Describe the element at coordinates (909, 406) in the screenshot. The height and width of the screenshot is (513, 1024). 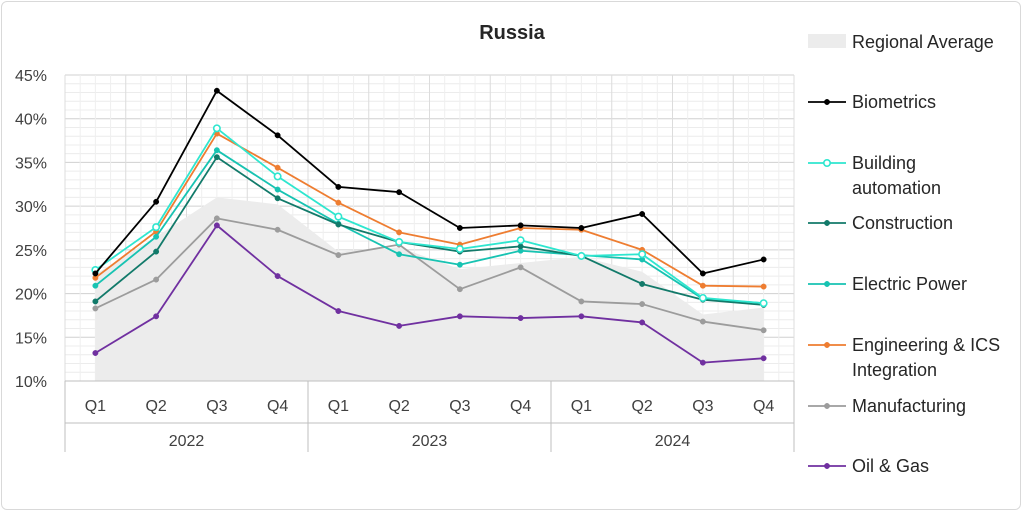
I see `legend-label: Manufacturing` at that location.